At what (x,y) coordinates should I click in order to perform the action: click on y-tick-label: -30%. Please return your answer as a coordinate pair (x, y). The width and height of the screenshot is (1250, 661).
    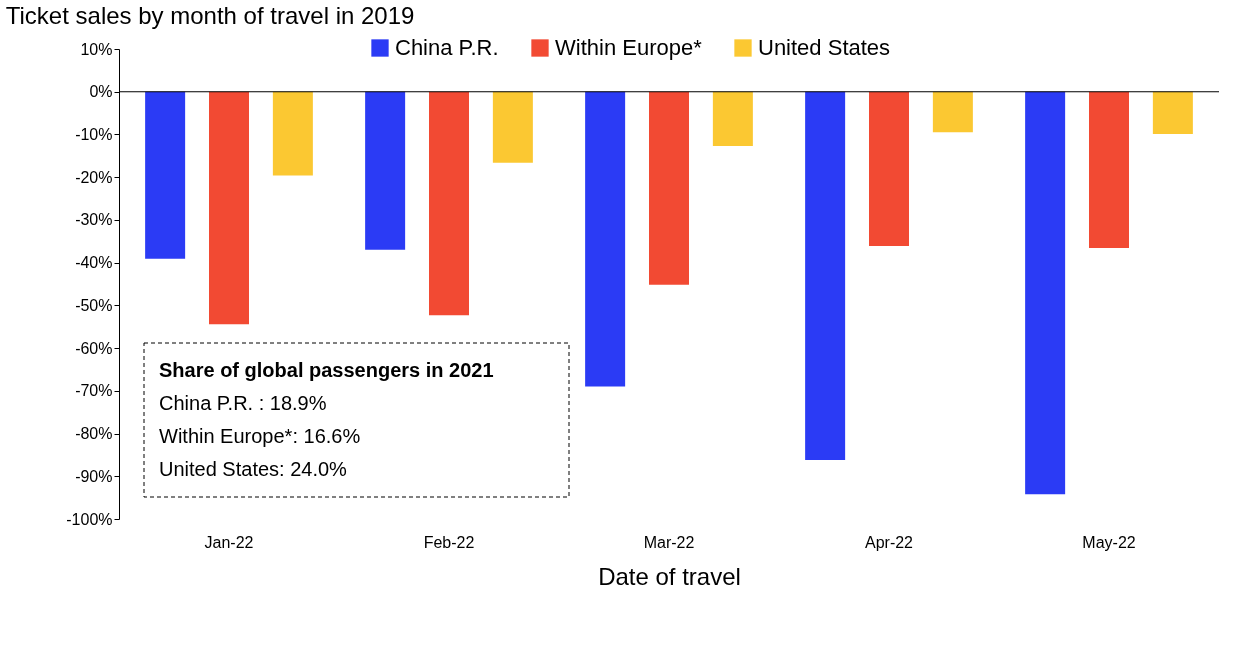
    Looking at the image, I should click on (94, 220).